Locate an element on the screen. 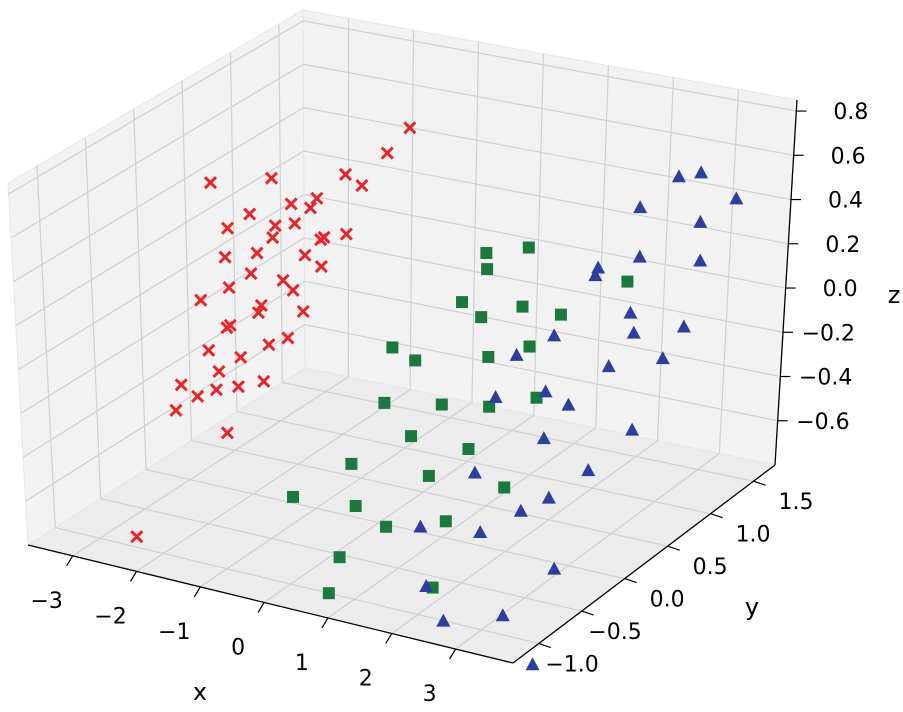  x-tick-label: 1 is located at coordinates (302, 663).